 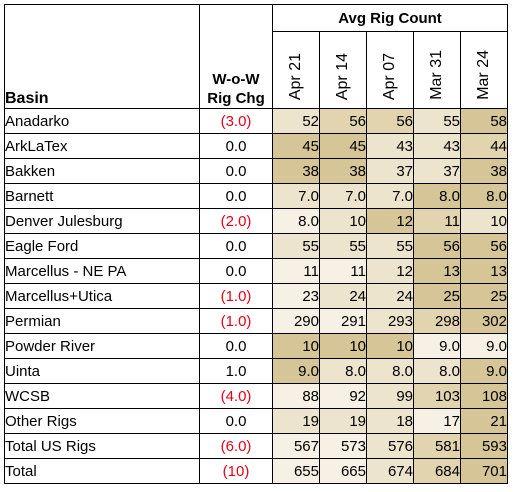 What do you see at coordinates (102, 371) in the screenshot?
I see `basin-name: Uinta` at bounding box center [102, 371].